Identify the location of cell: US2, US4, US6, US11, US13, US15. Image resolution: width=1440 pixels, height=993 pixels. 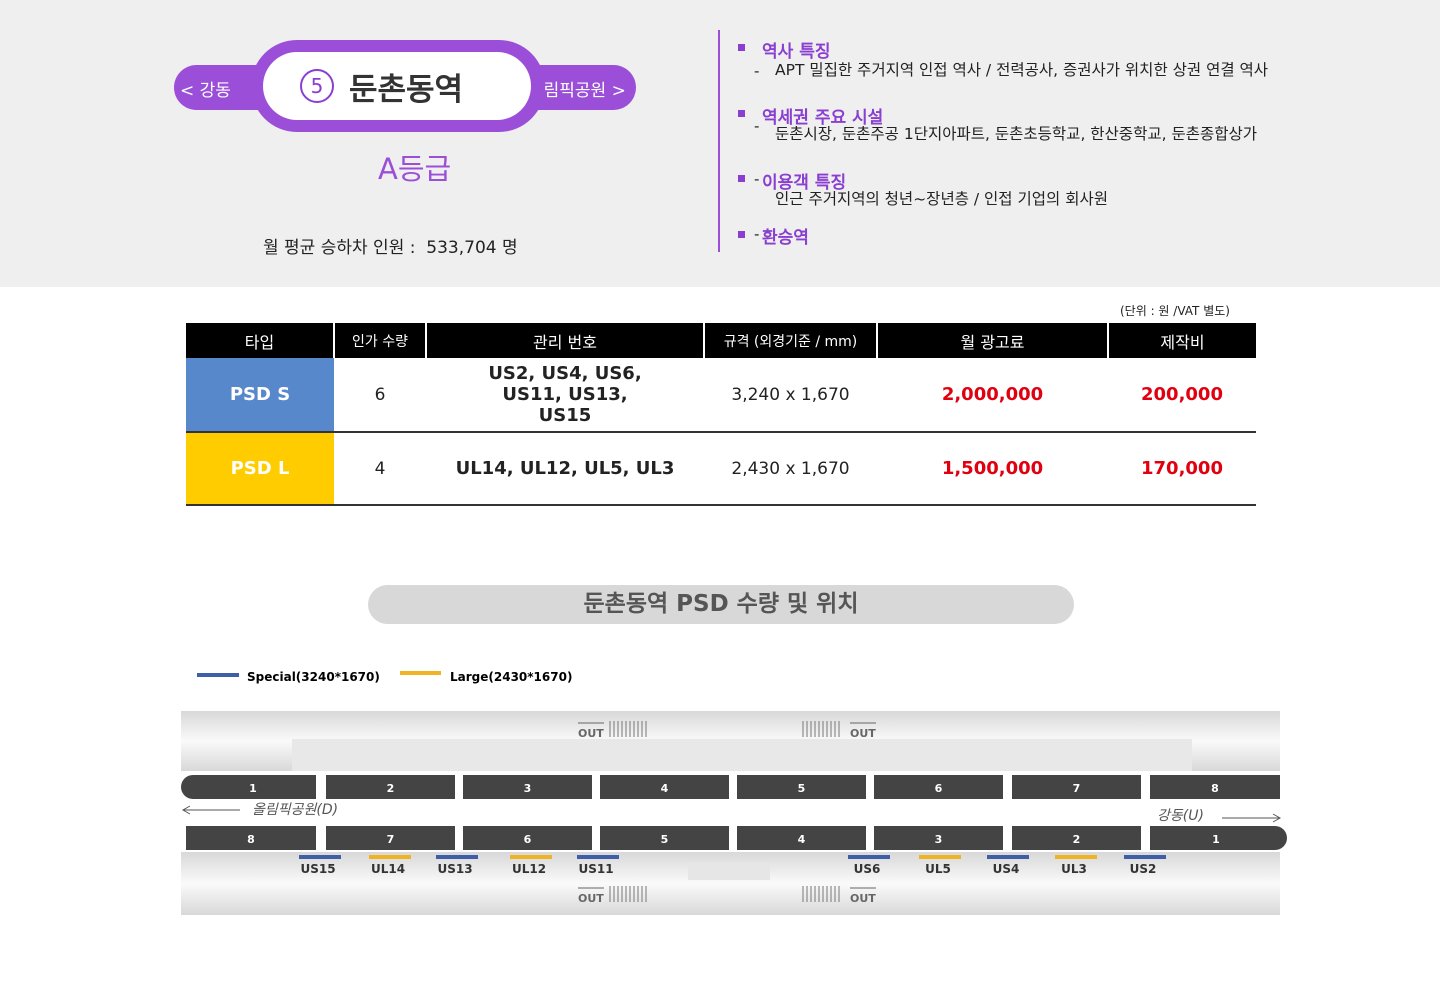
(565, 395).